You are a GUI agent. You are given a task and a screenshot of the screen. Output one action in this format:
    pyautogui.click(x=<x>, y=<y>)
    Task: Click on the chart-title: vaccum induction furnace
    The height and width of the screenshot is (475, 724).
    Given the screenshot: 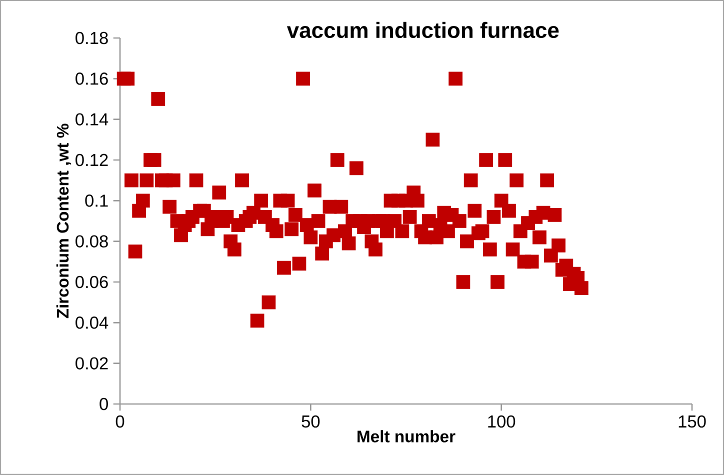 What is the action you would take?
    pyautogui.click(x=422, y=30)
    